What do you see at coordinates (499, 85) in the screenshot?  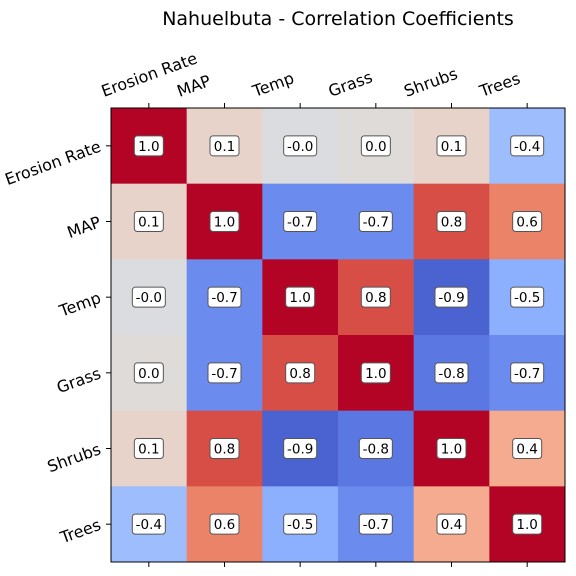 I see `x-tick-label: Trees` at bounding box center [499, 85].